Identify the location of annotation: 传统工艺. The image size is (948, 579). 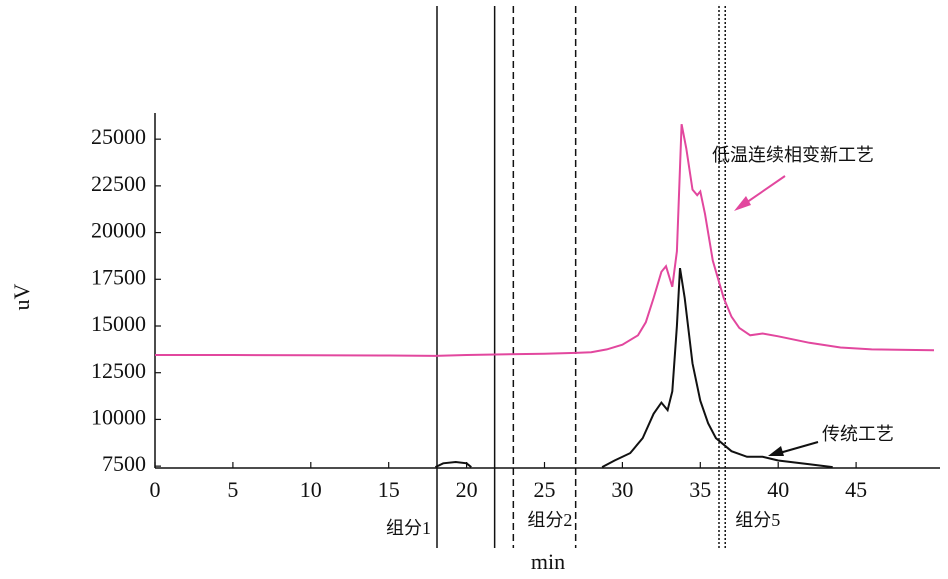
(858, 434).